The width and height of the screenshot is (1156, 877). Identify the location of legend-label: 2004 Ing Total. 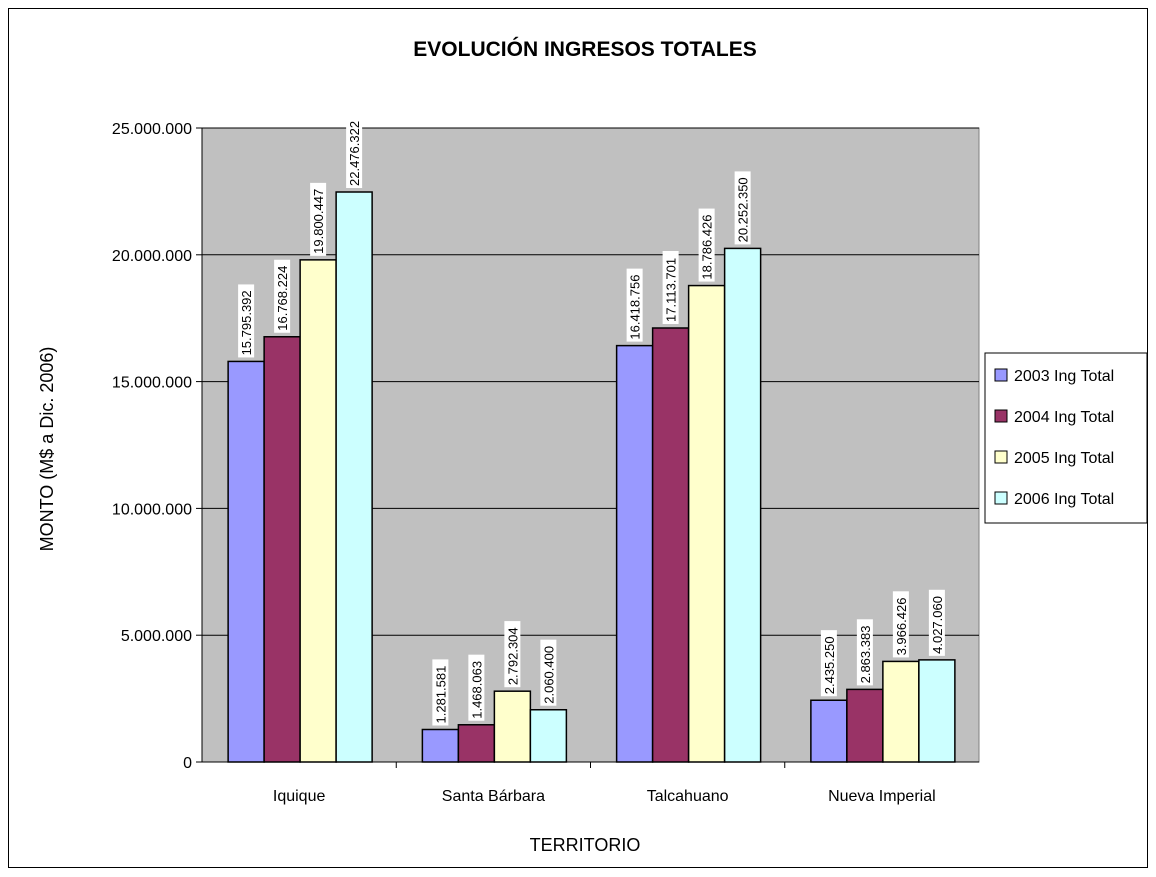
(1064, 417).